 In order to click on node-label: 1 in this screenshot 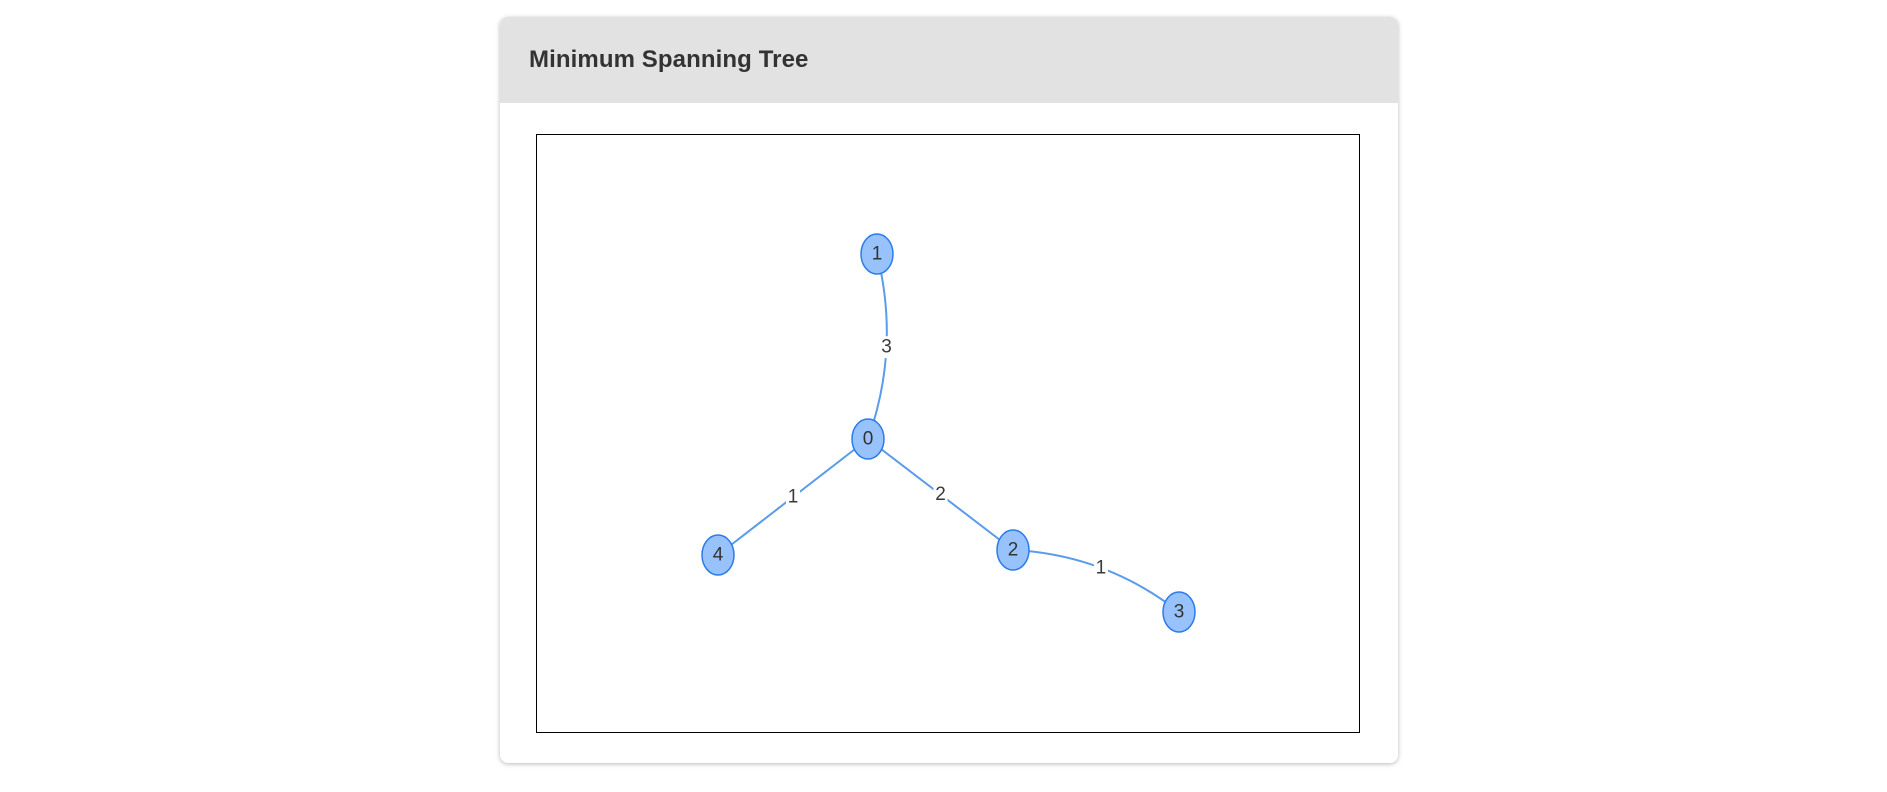, I will do `click(877, 254)`.